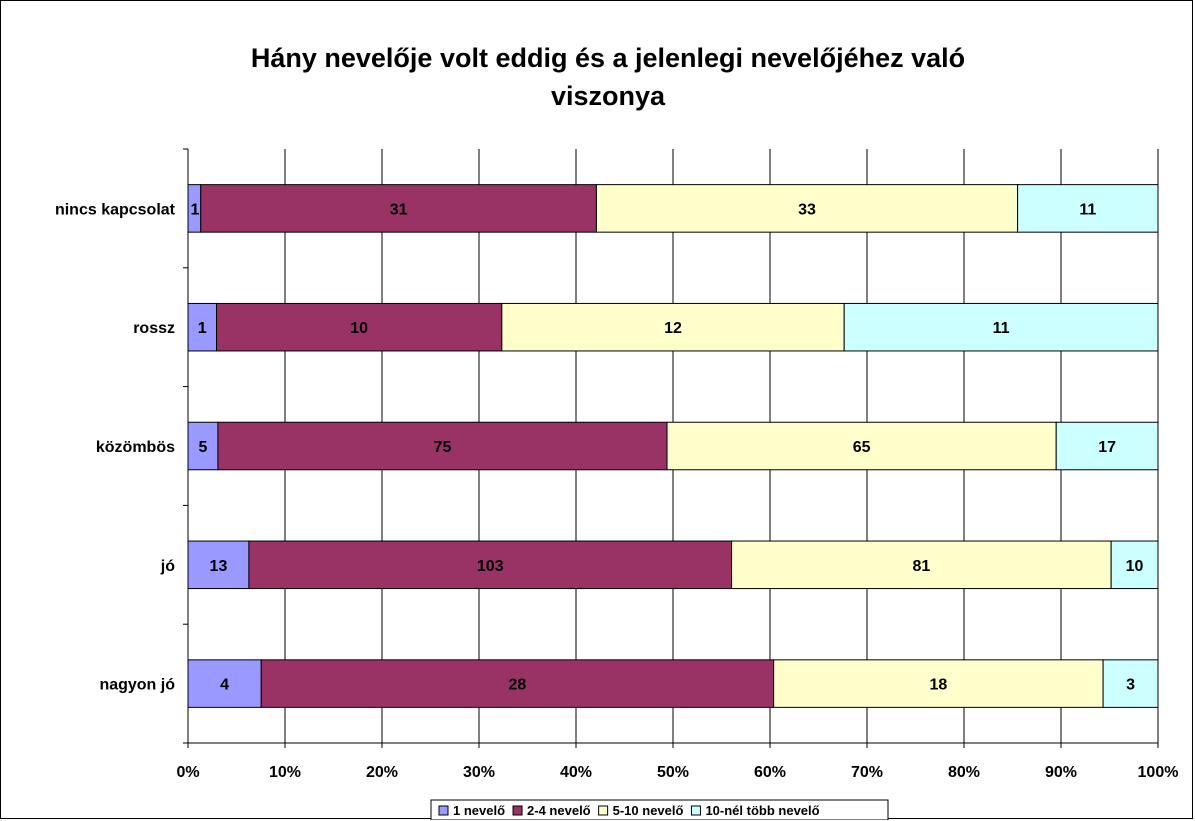 This screenshot has width=1195, height=821. Describe the element at coordinates (187, 772) in the screenshot. I see `x-tick-label: 0%` at that location.